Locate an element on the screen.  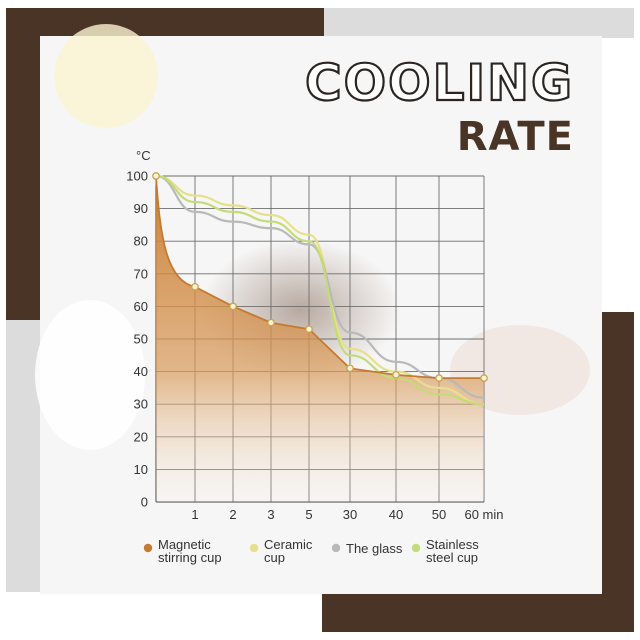
y-tick-label: 70 is located at coordinates (141, 273).